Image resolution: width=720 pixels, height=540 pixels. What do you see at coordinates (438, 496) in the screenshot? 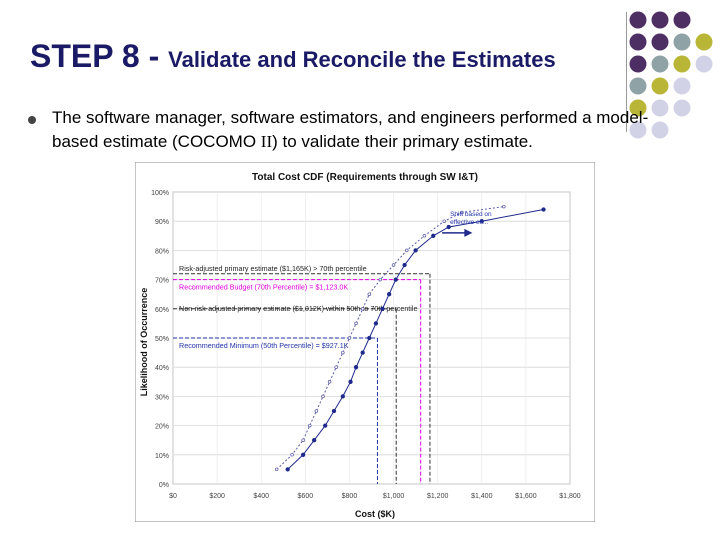
I see `x-tick-label: $1,200` at bounding box center [438, 496].